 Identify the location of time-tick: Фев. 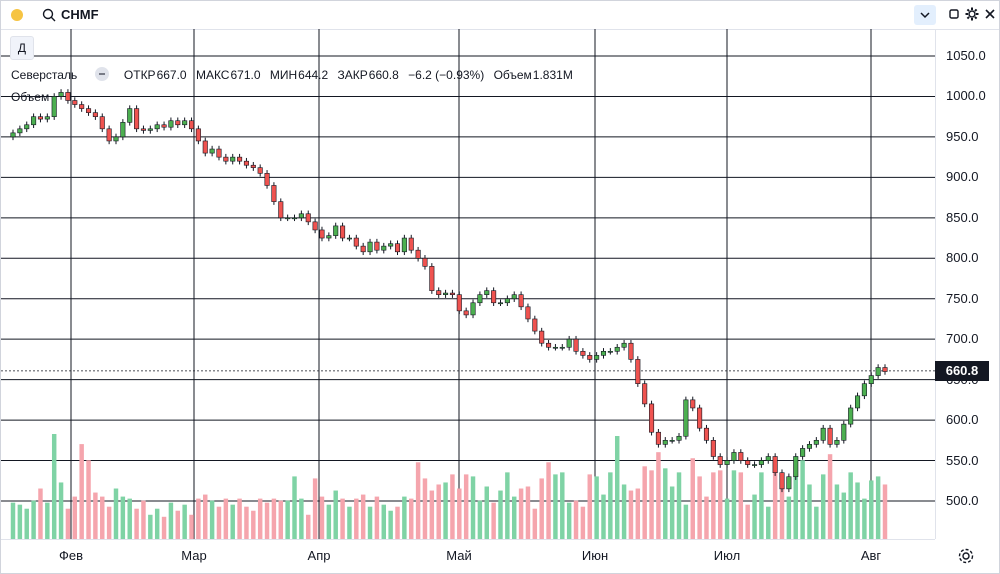
(71, 555).